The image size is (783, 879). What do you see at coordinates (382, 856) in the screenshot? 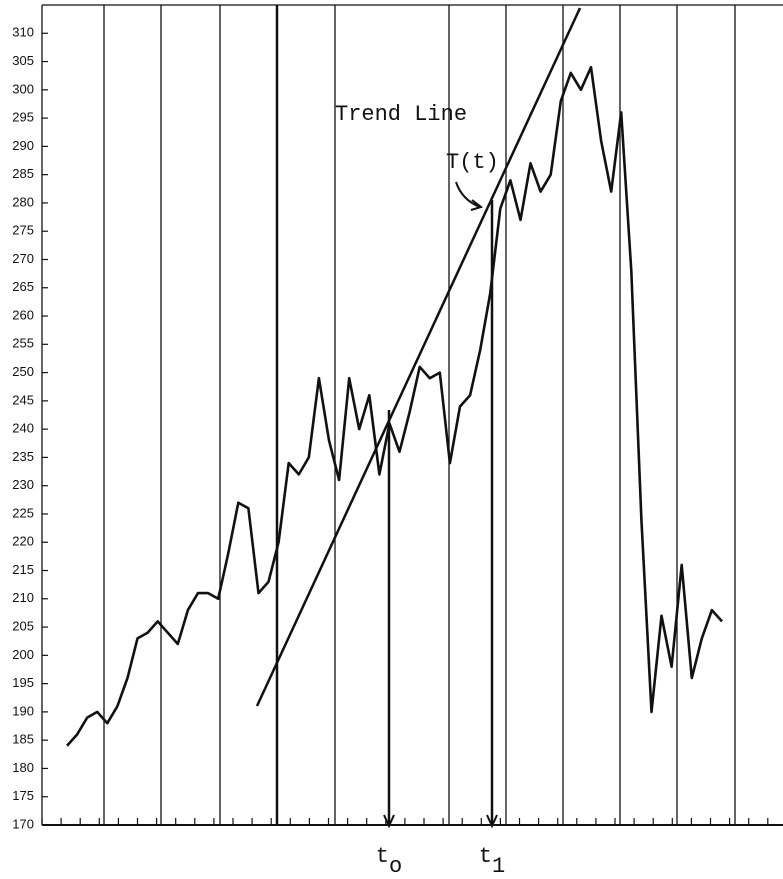
I see `t0-text: t` at bounding box center [382, 856].